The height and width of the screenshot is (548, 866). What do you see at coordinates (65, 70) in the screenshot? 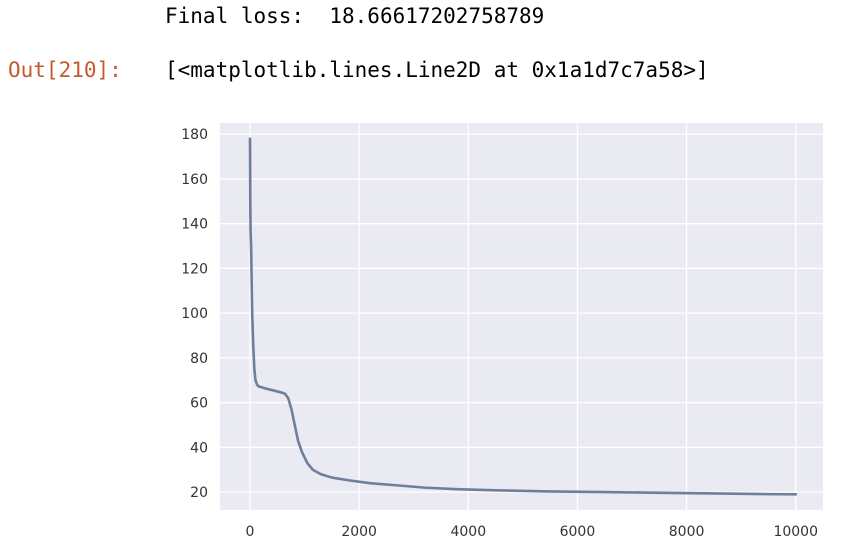
I see `output-prompt: Out[210]:` at bounding box center [65, 70].